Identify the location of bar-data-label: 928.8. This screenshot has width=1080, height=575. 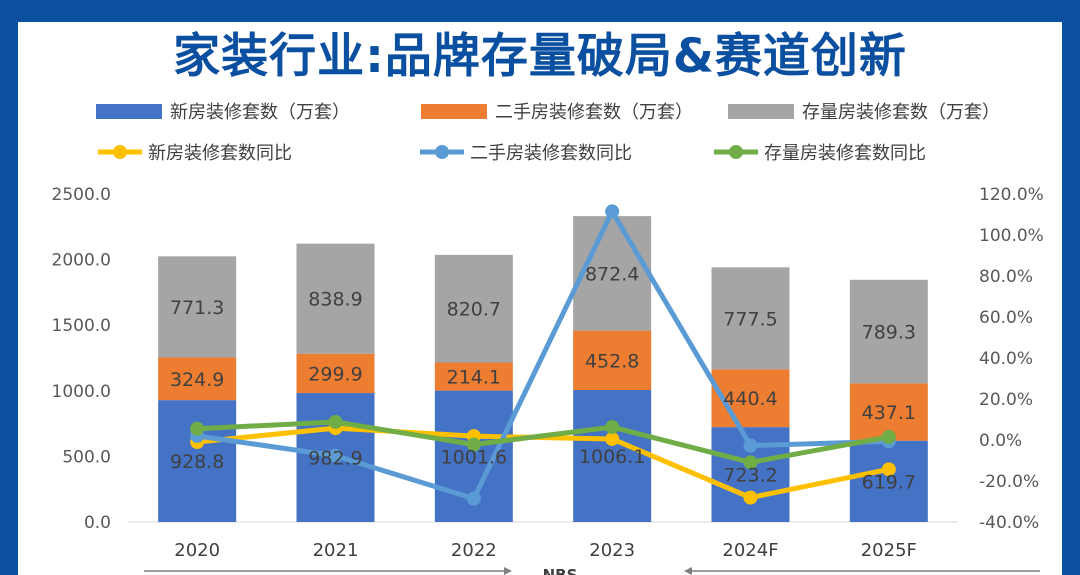
(197, 462).